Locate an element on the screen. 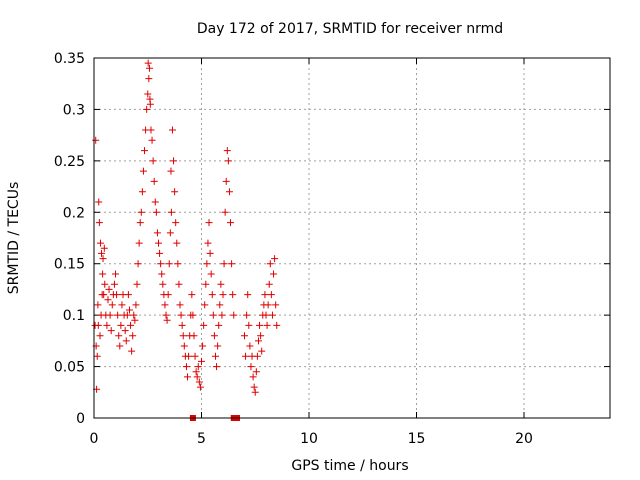 The width and height of the screenshot is (640, 480). x-tick-label: 5 is located at coordinates (201, 439).